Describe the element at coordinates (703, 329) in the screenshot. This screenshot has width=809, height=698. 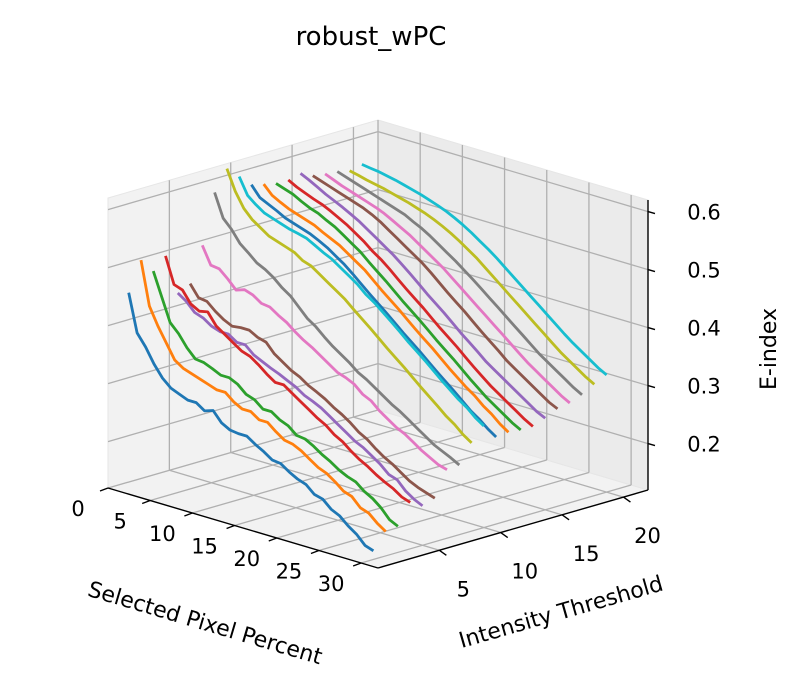
I see `z-tick-label: 0.4` at that location.